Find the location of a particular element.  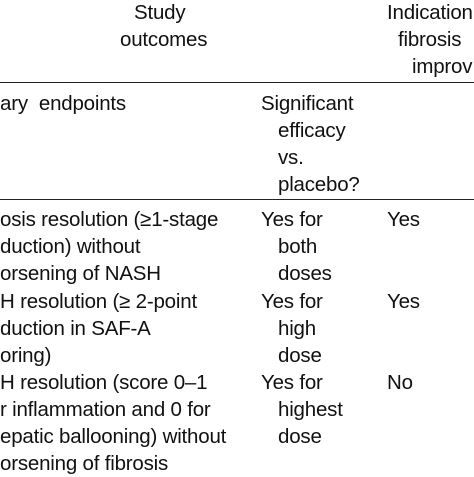

row2-fibrosis: Yes is located at coordinates (403, 301).